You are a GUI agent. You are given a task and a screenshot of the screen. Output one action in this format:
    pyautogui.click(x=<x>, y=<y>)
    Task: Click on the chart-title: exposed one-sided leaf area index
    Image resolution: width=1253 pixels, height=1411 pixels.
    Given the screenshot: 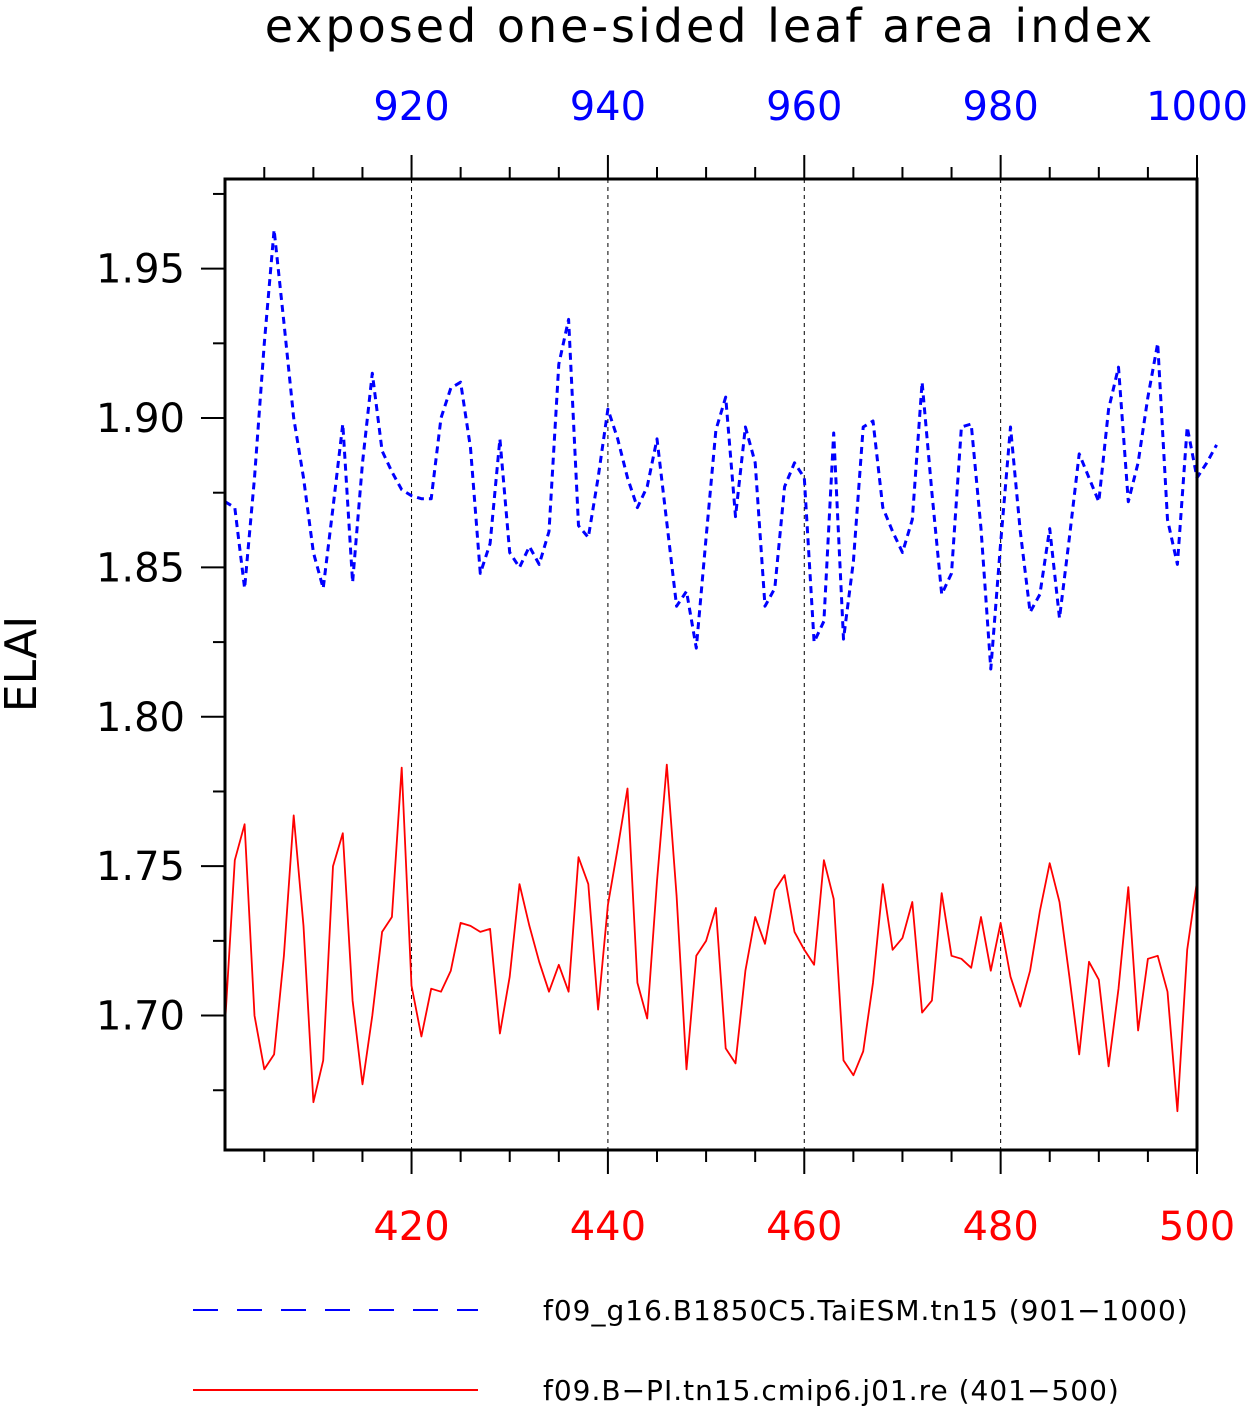 What is the action you would take?
    pyautogui.click(x=710, y=26)
    